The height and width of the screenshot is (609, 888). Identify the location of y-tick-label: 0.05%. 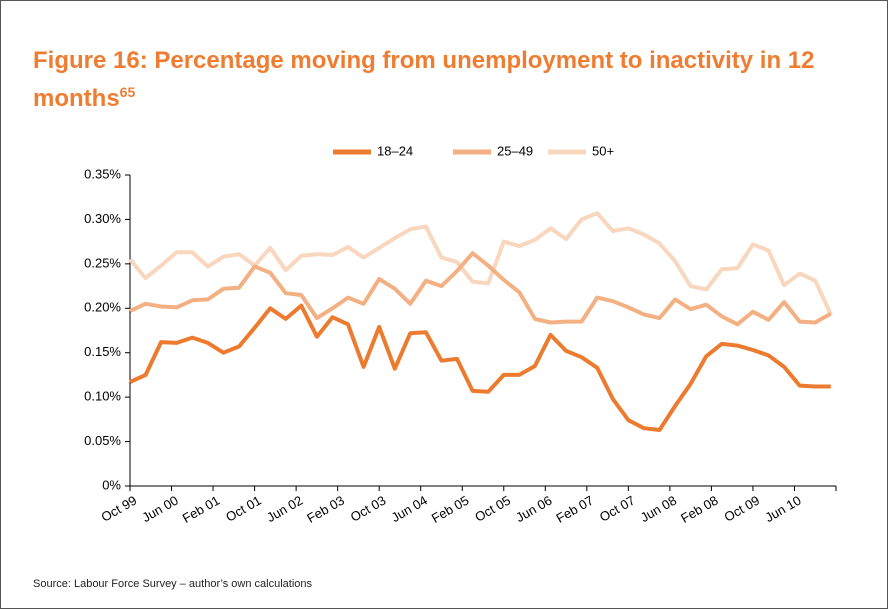
(102, 440).